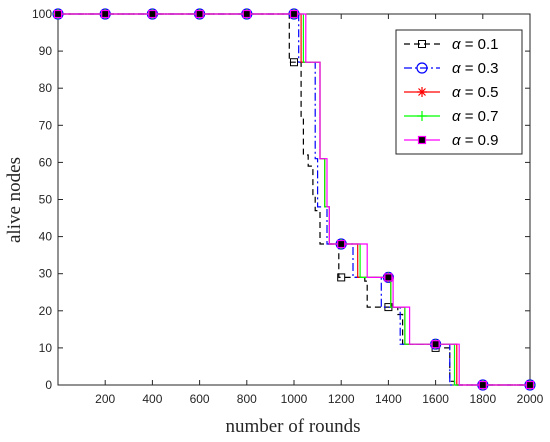 The height and width of the screenshot is (442, 550). Describe the element at coordinates (105, 399) in the screenshot. I see `x-tick-label: 200` at that location.